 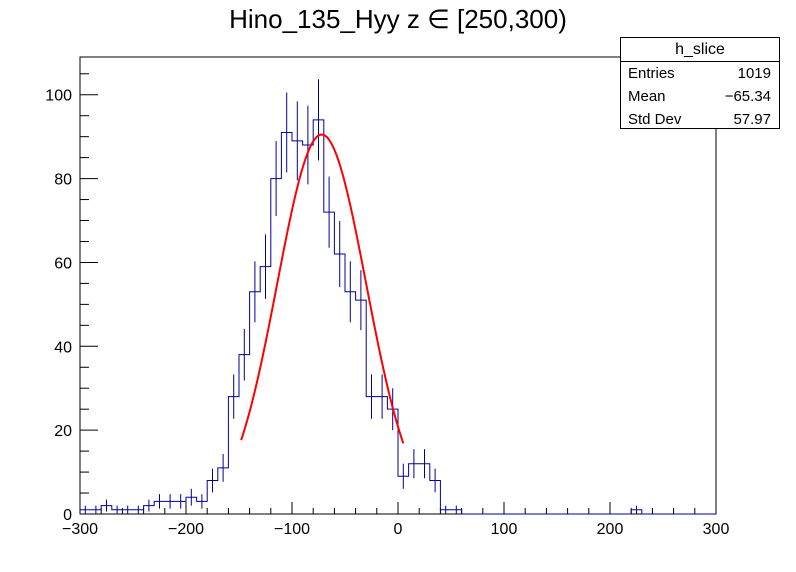 What do you see at coordinates (63, 263) in the screenshot?
I see `y-tick-label: 60` at bounding box center [63, 263].